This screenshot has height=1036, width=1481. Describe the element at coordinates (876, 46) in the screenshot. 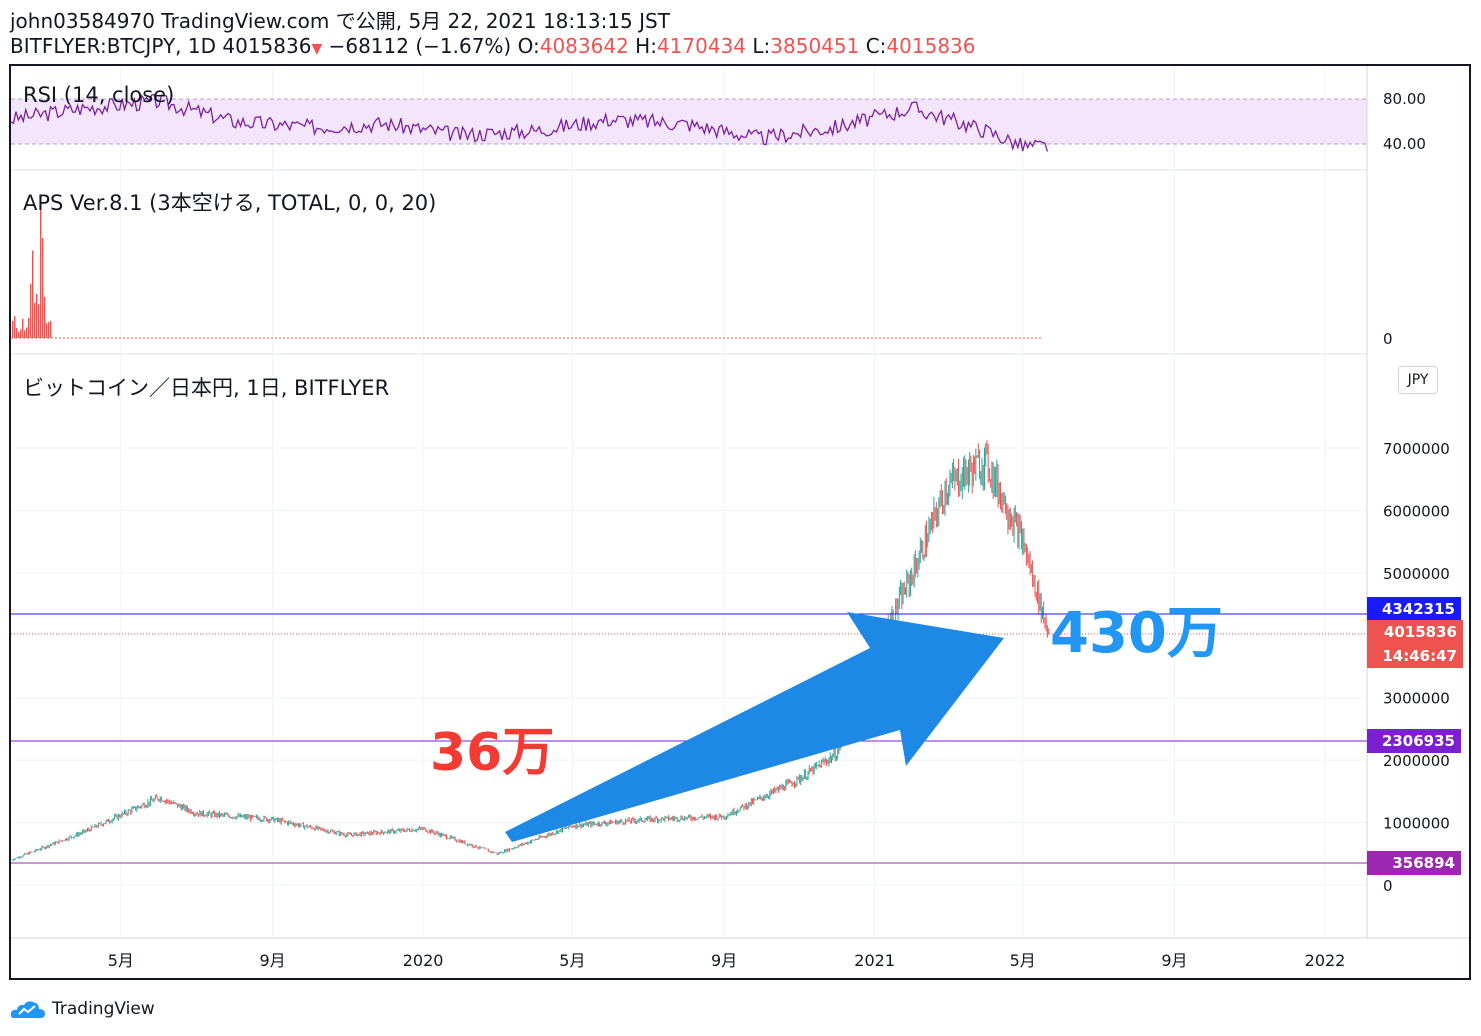

I see `close-label: C:` at that location.